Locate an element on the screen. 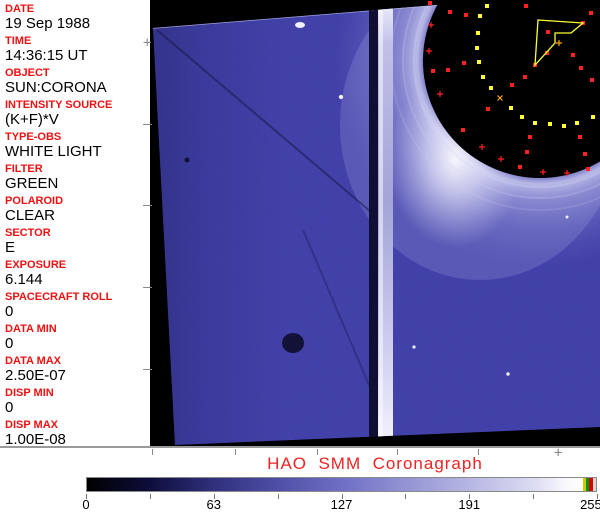  field-label: FILTER is located at coordinates (24, 169).